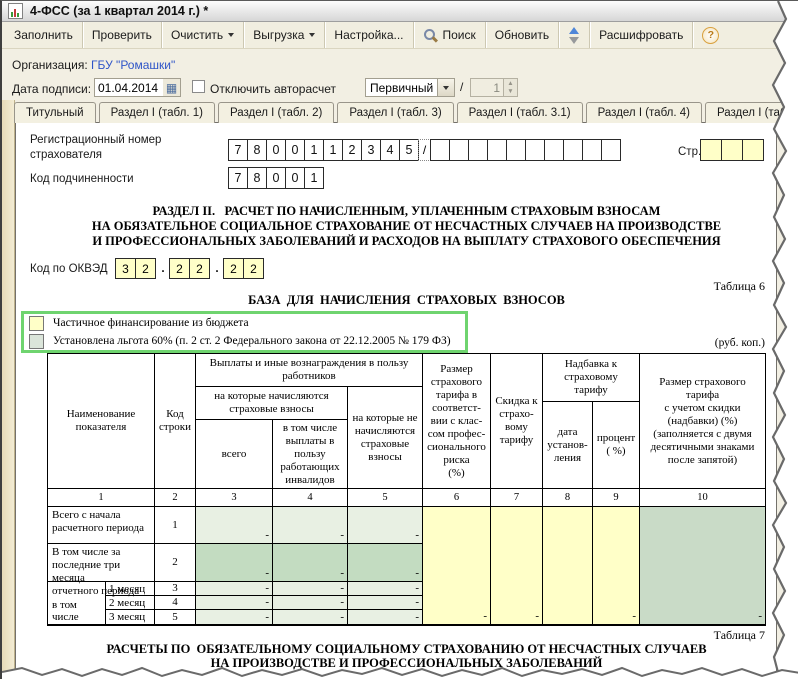 This screenshot has width=798, height=679. What do you see at coordinates (591, 378) in the screenshot?
I see `col-header-surcharge-group: Надбавка к страховому тарифу` at bounding box center [591, 378].